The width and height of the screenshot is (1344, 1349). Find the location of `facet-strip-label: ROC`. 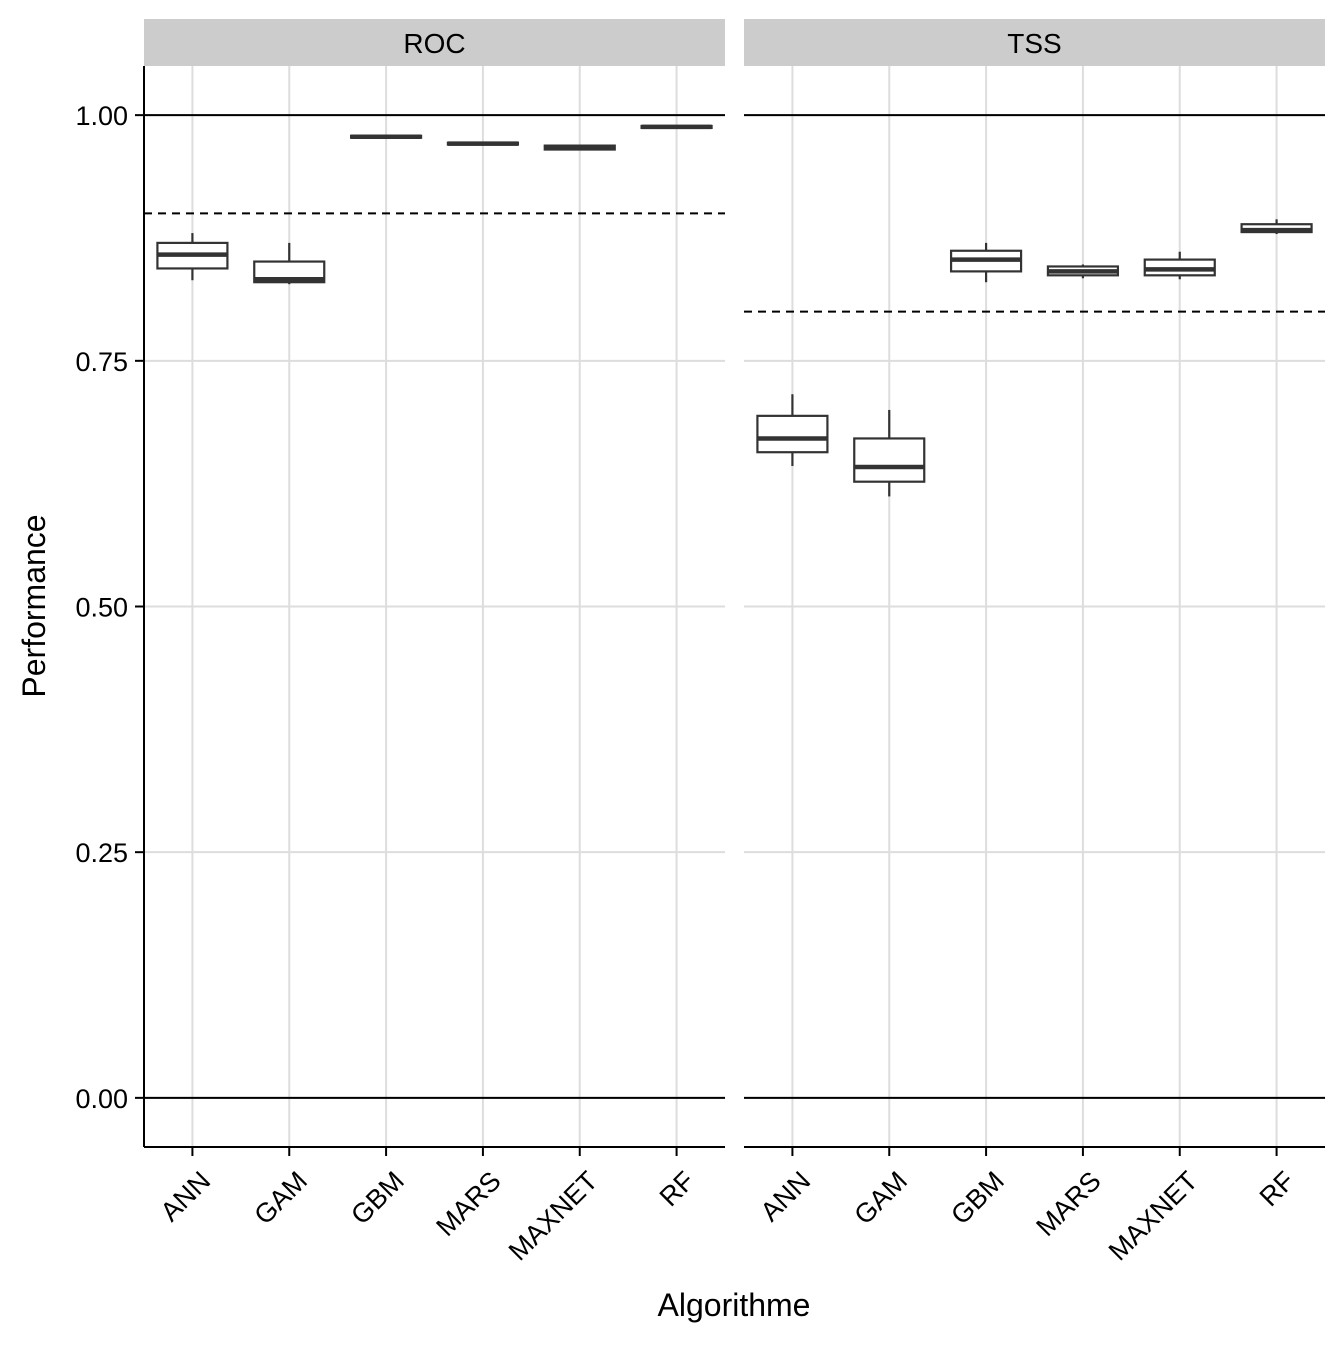

facet-strip-label: ROC is located at coordinates (434, 43).